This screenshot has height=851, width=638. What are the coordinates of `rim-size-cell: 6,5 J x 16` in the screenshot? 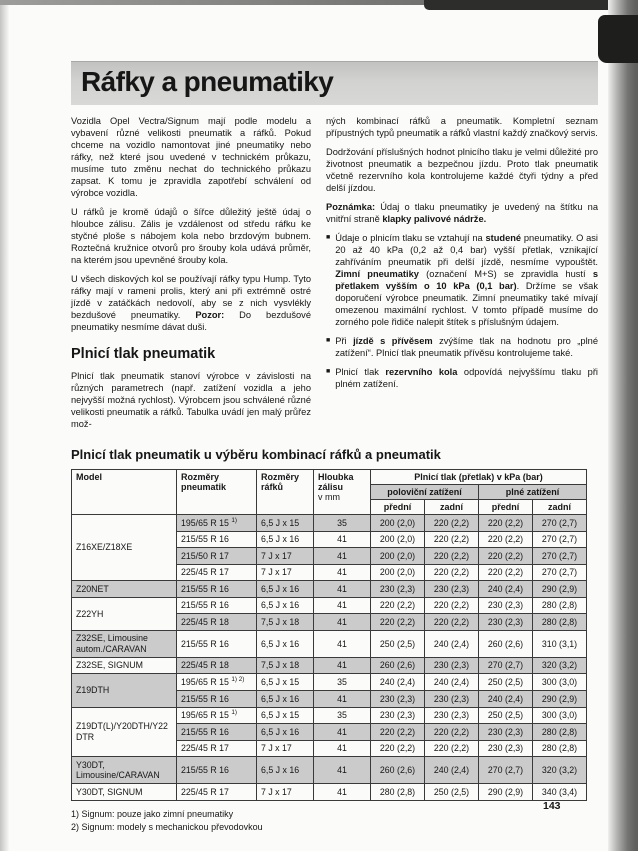 It's located at (285, 699).